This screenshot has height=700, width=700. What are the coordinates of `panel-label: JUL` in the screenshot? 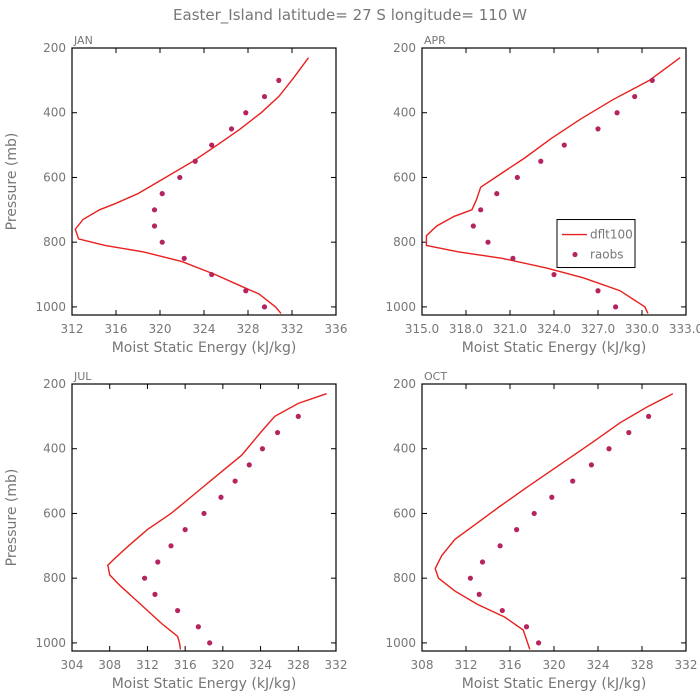 It's located at (82, 376).